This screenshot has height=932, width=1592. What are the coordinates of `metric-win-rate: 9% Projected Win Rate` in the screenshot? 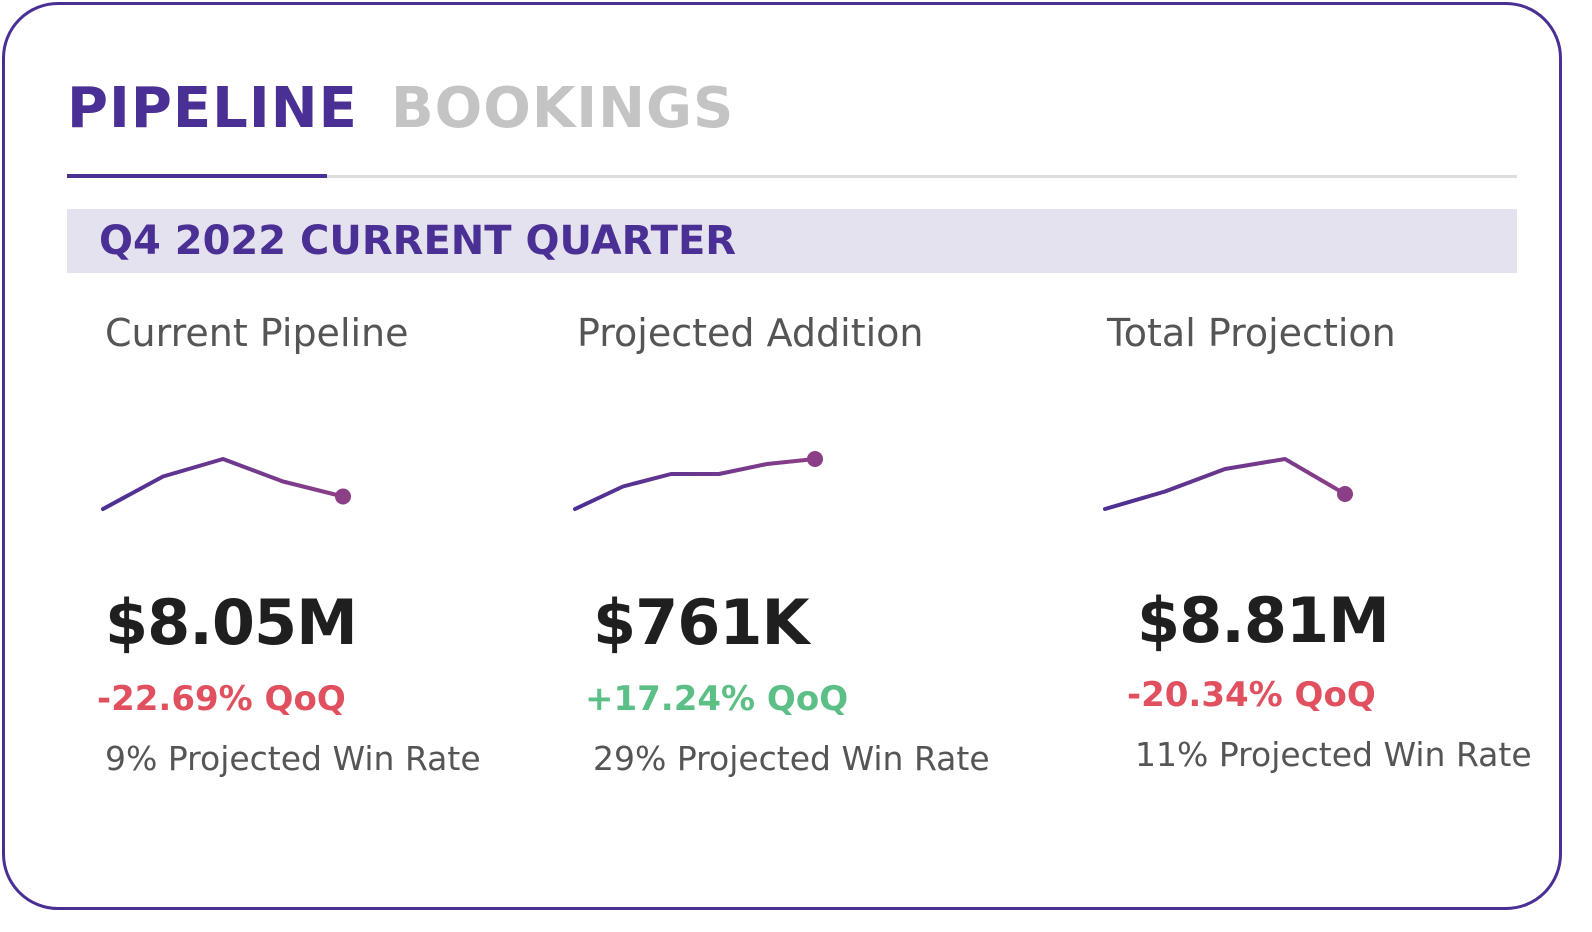 It's located at (293, 758).